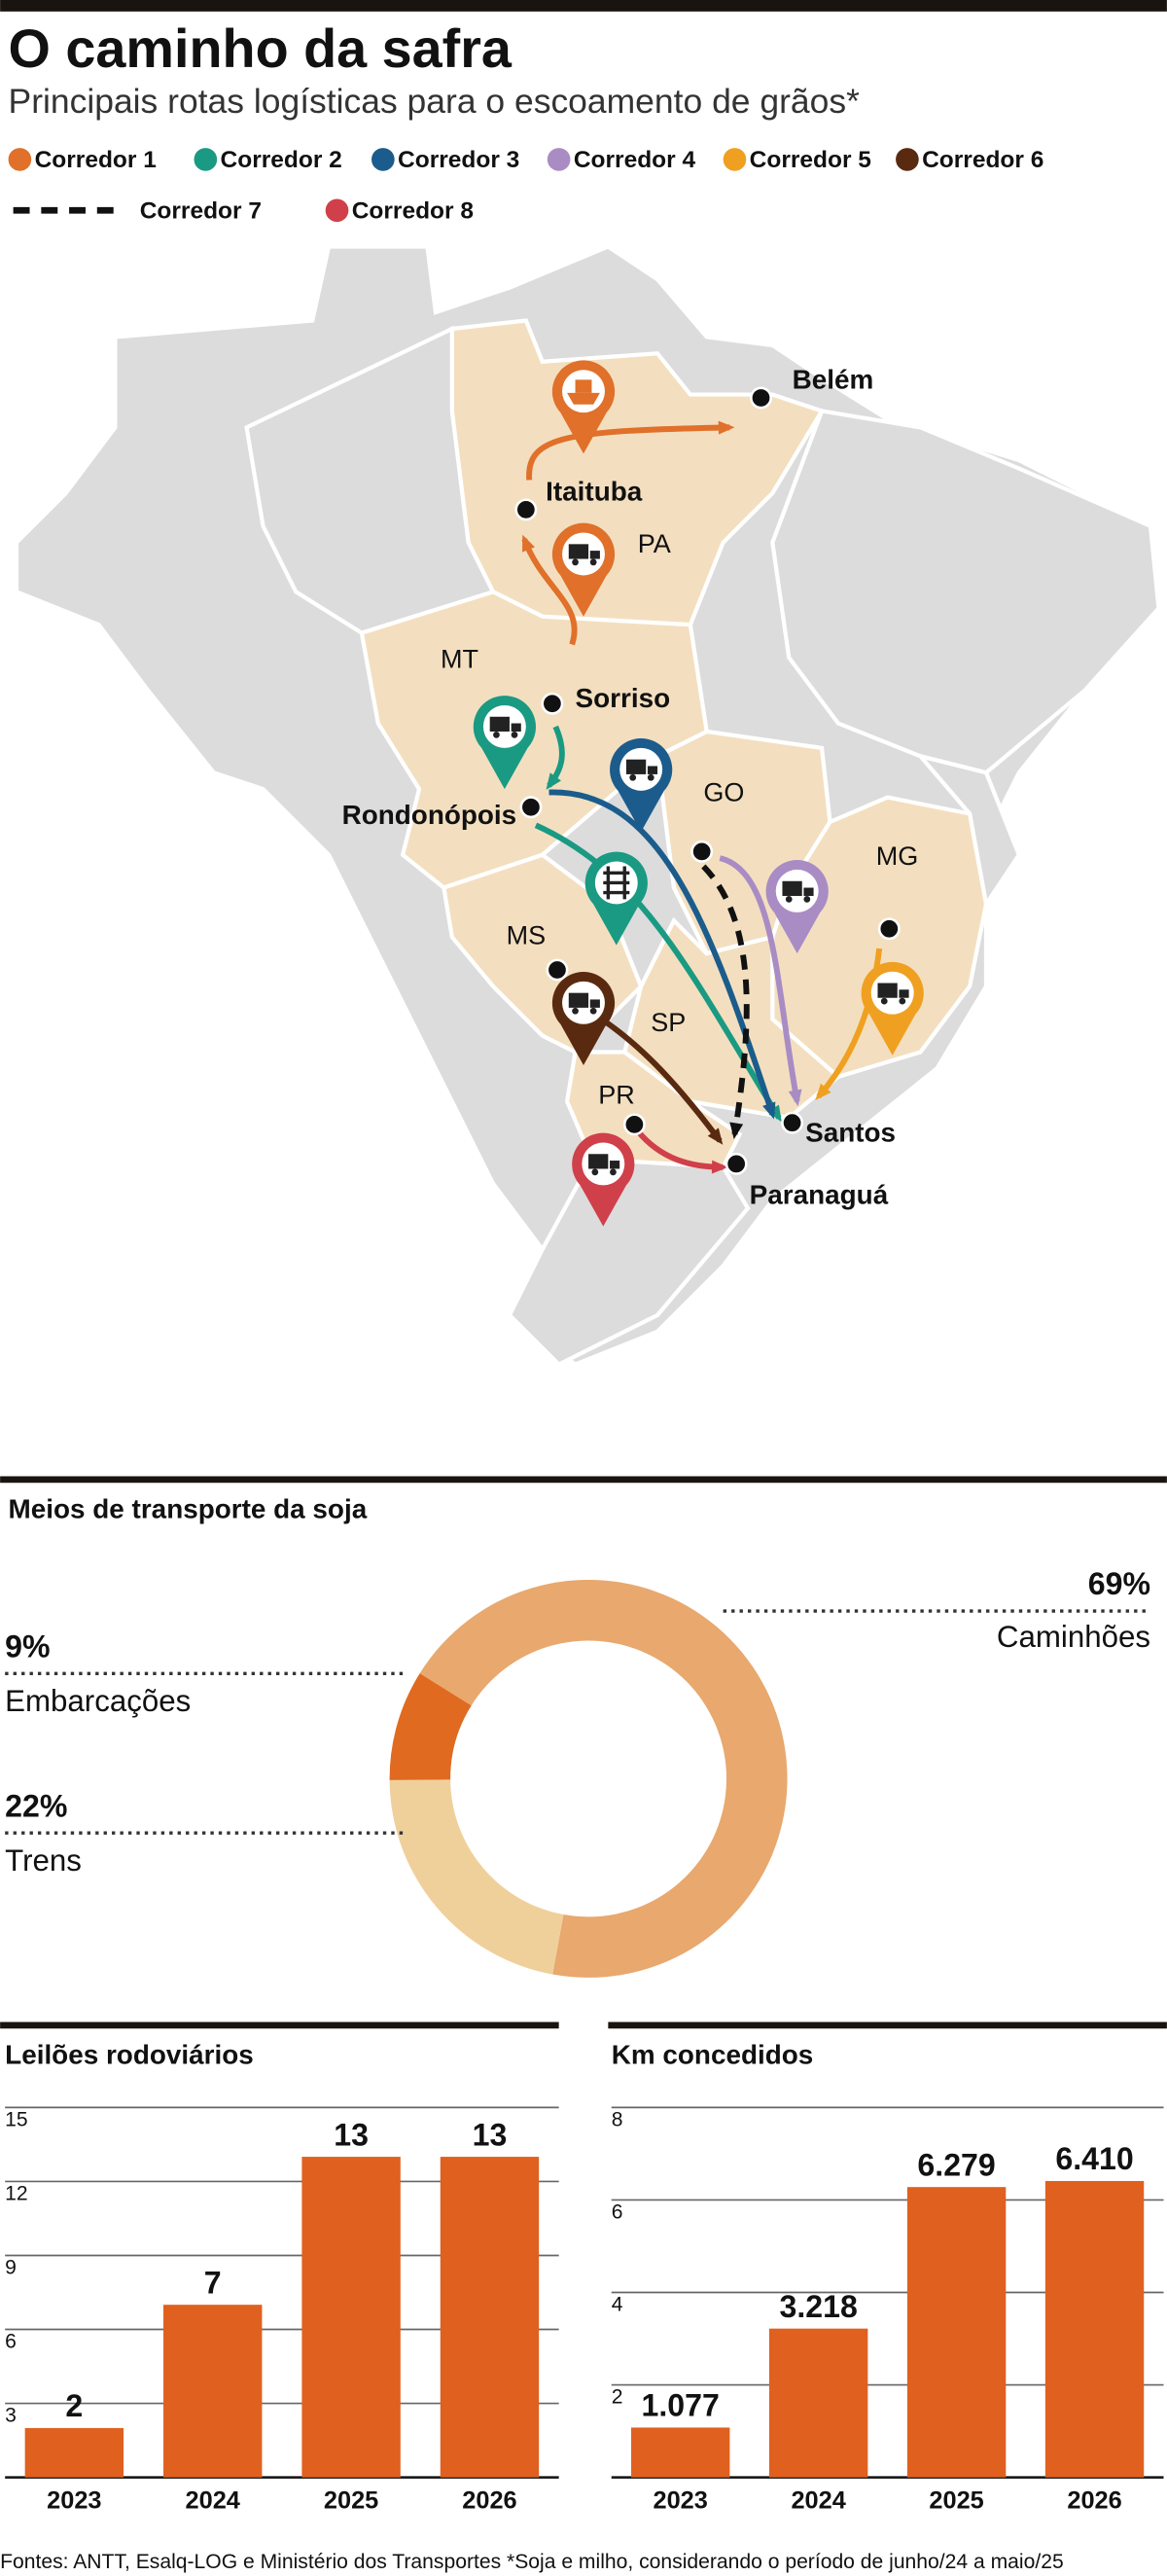  I want to click on y-tick-label: 12, so click(16, 2194).